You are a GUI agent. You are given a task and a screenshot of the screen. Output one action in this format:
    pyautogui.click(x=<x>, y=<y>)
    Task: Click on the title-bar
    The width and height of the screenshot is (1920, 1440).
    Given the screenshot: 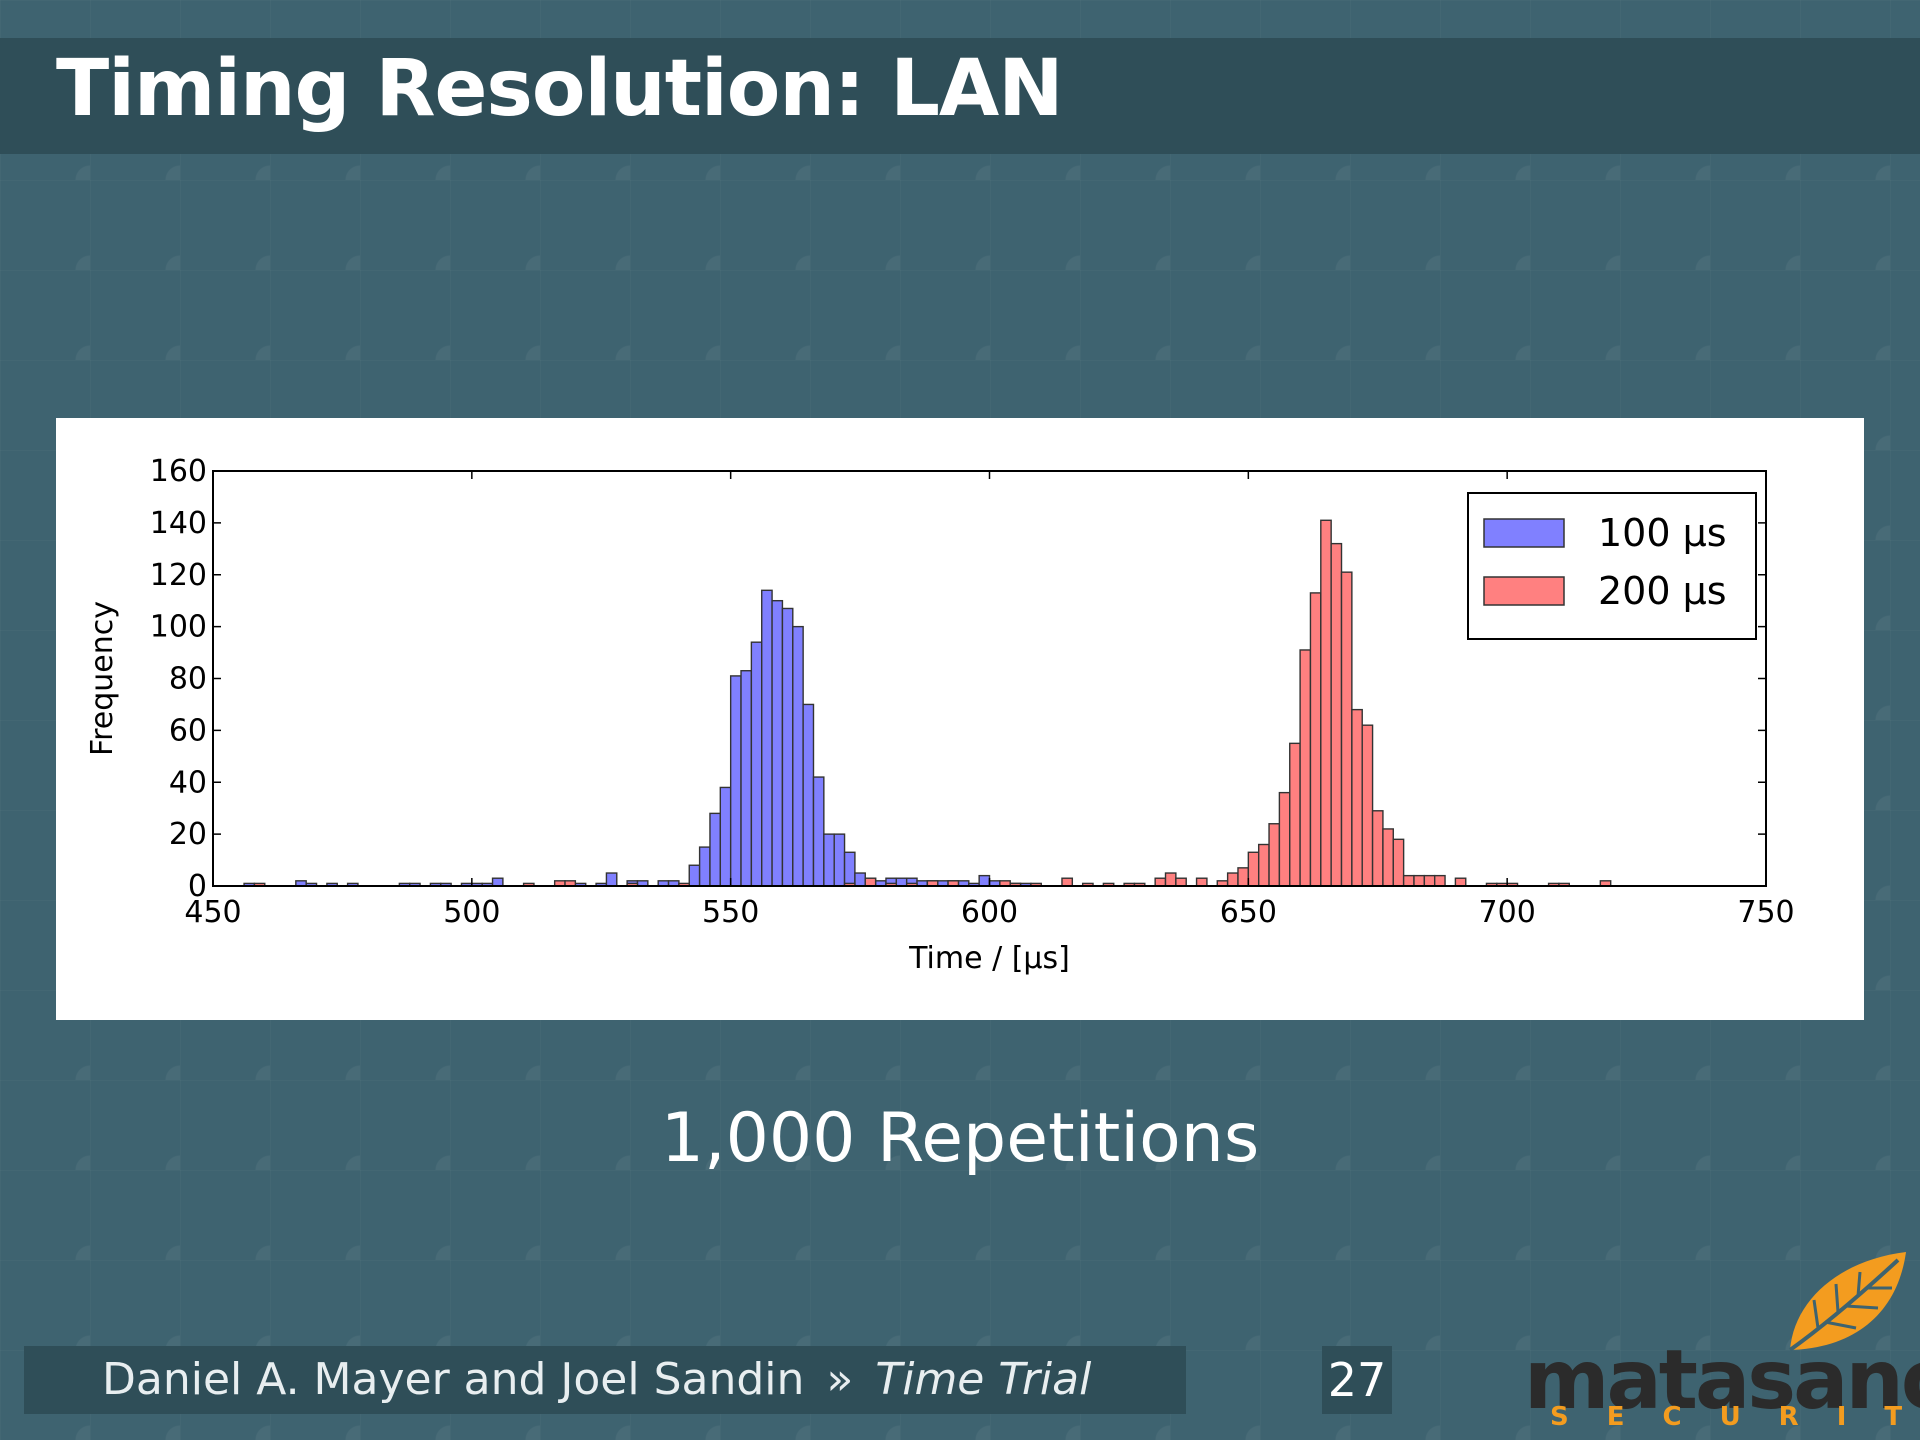 What is the action you would take?
    pyautogui.click(x=960, y=96)
    